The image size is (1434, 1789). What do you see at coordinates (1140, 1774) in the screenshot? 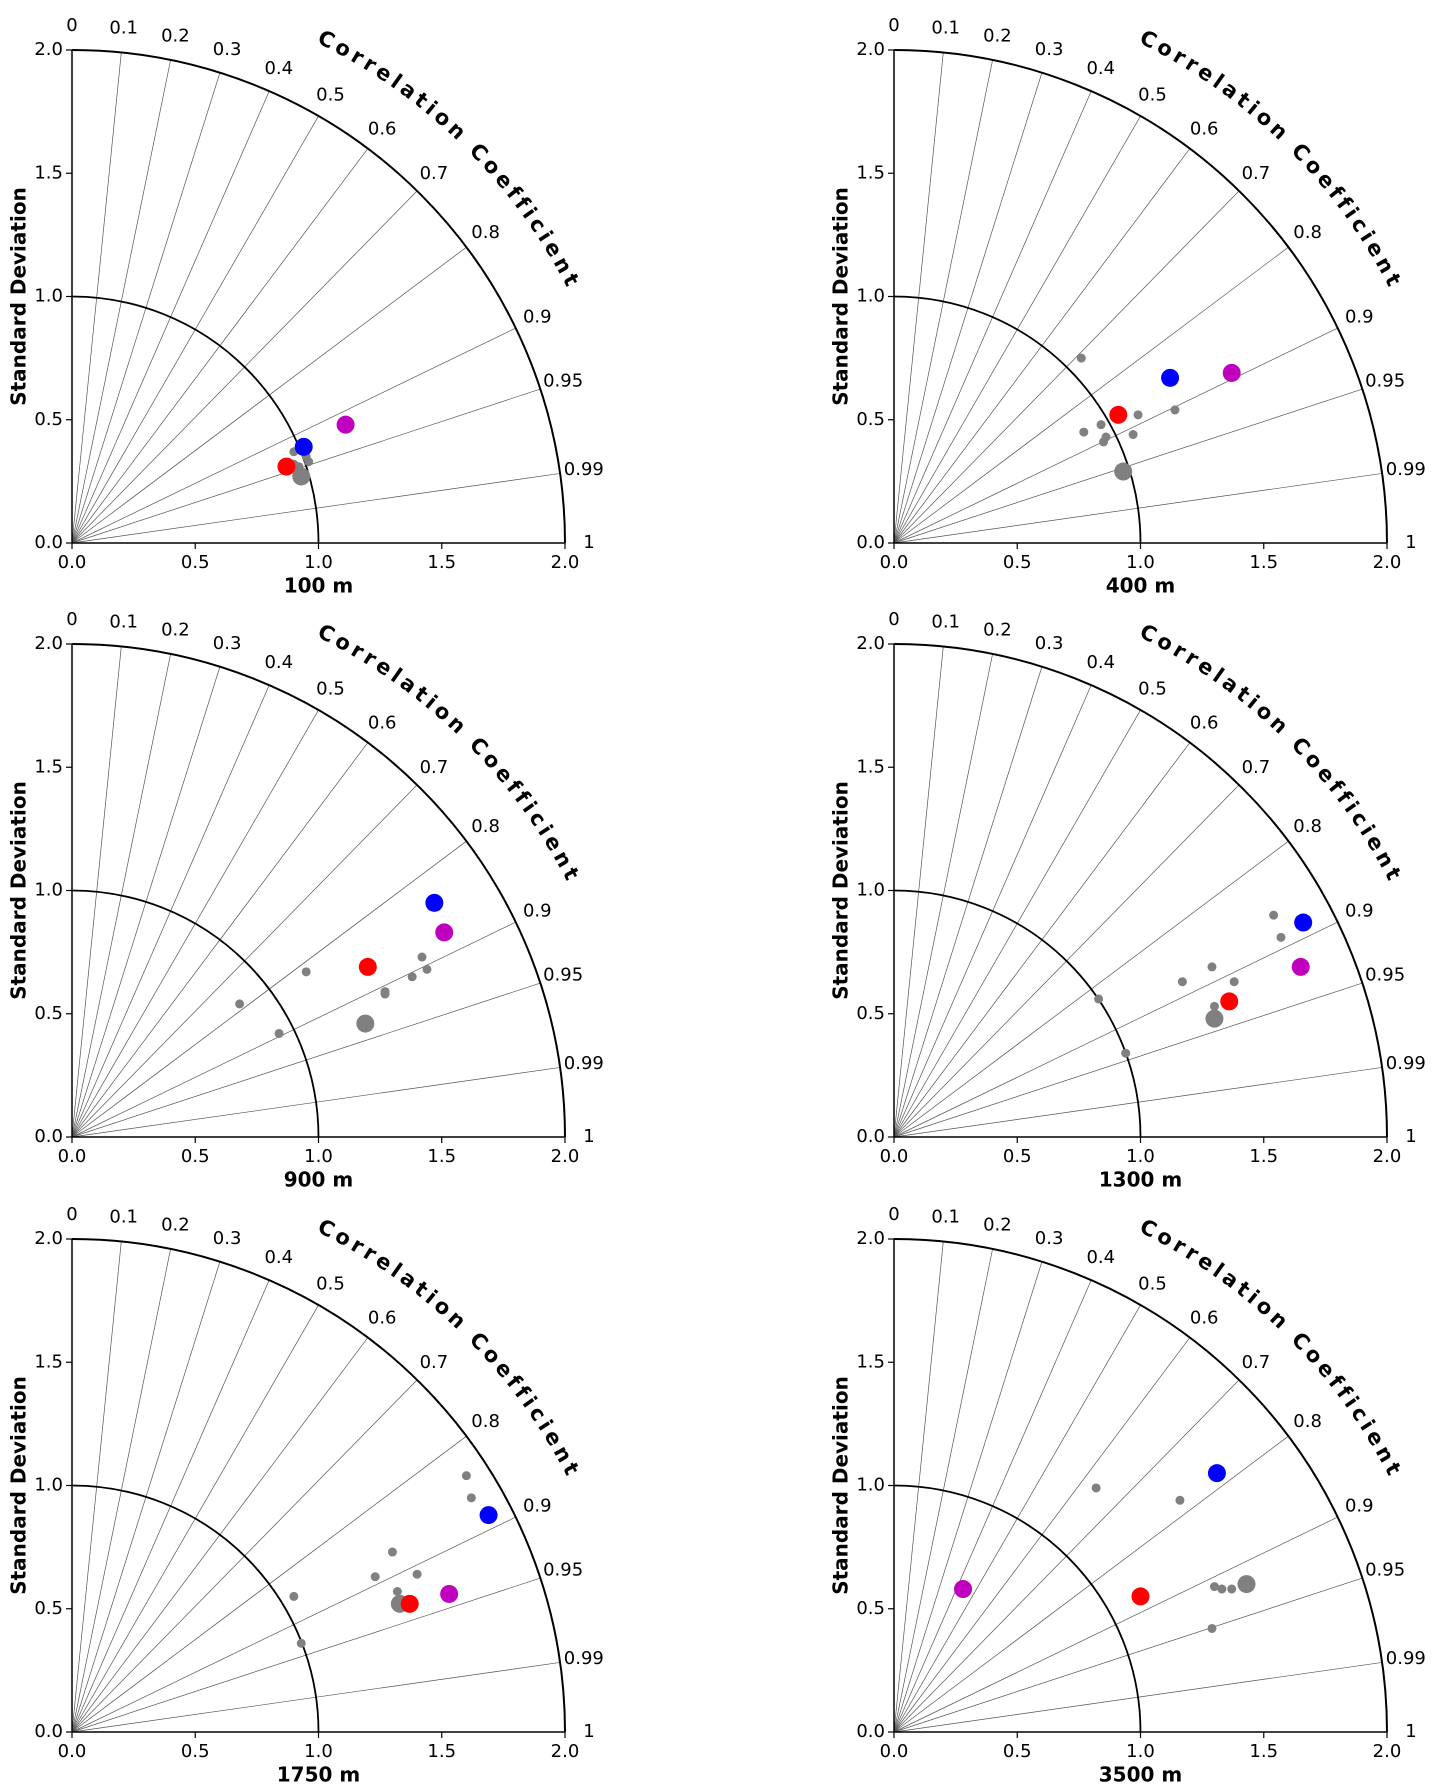
I see `x-axis-label: 3500 m` at bounding box center [1140, 1774].